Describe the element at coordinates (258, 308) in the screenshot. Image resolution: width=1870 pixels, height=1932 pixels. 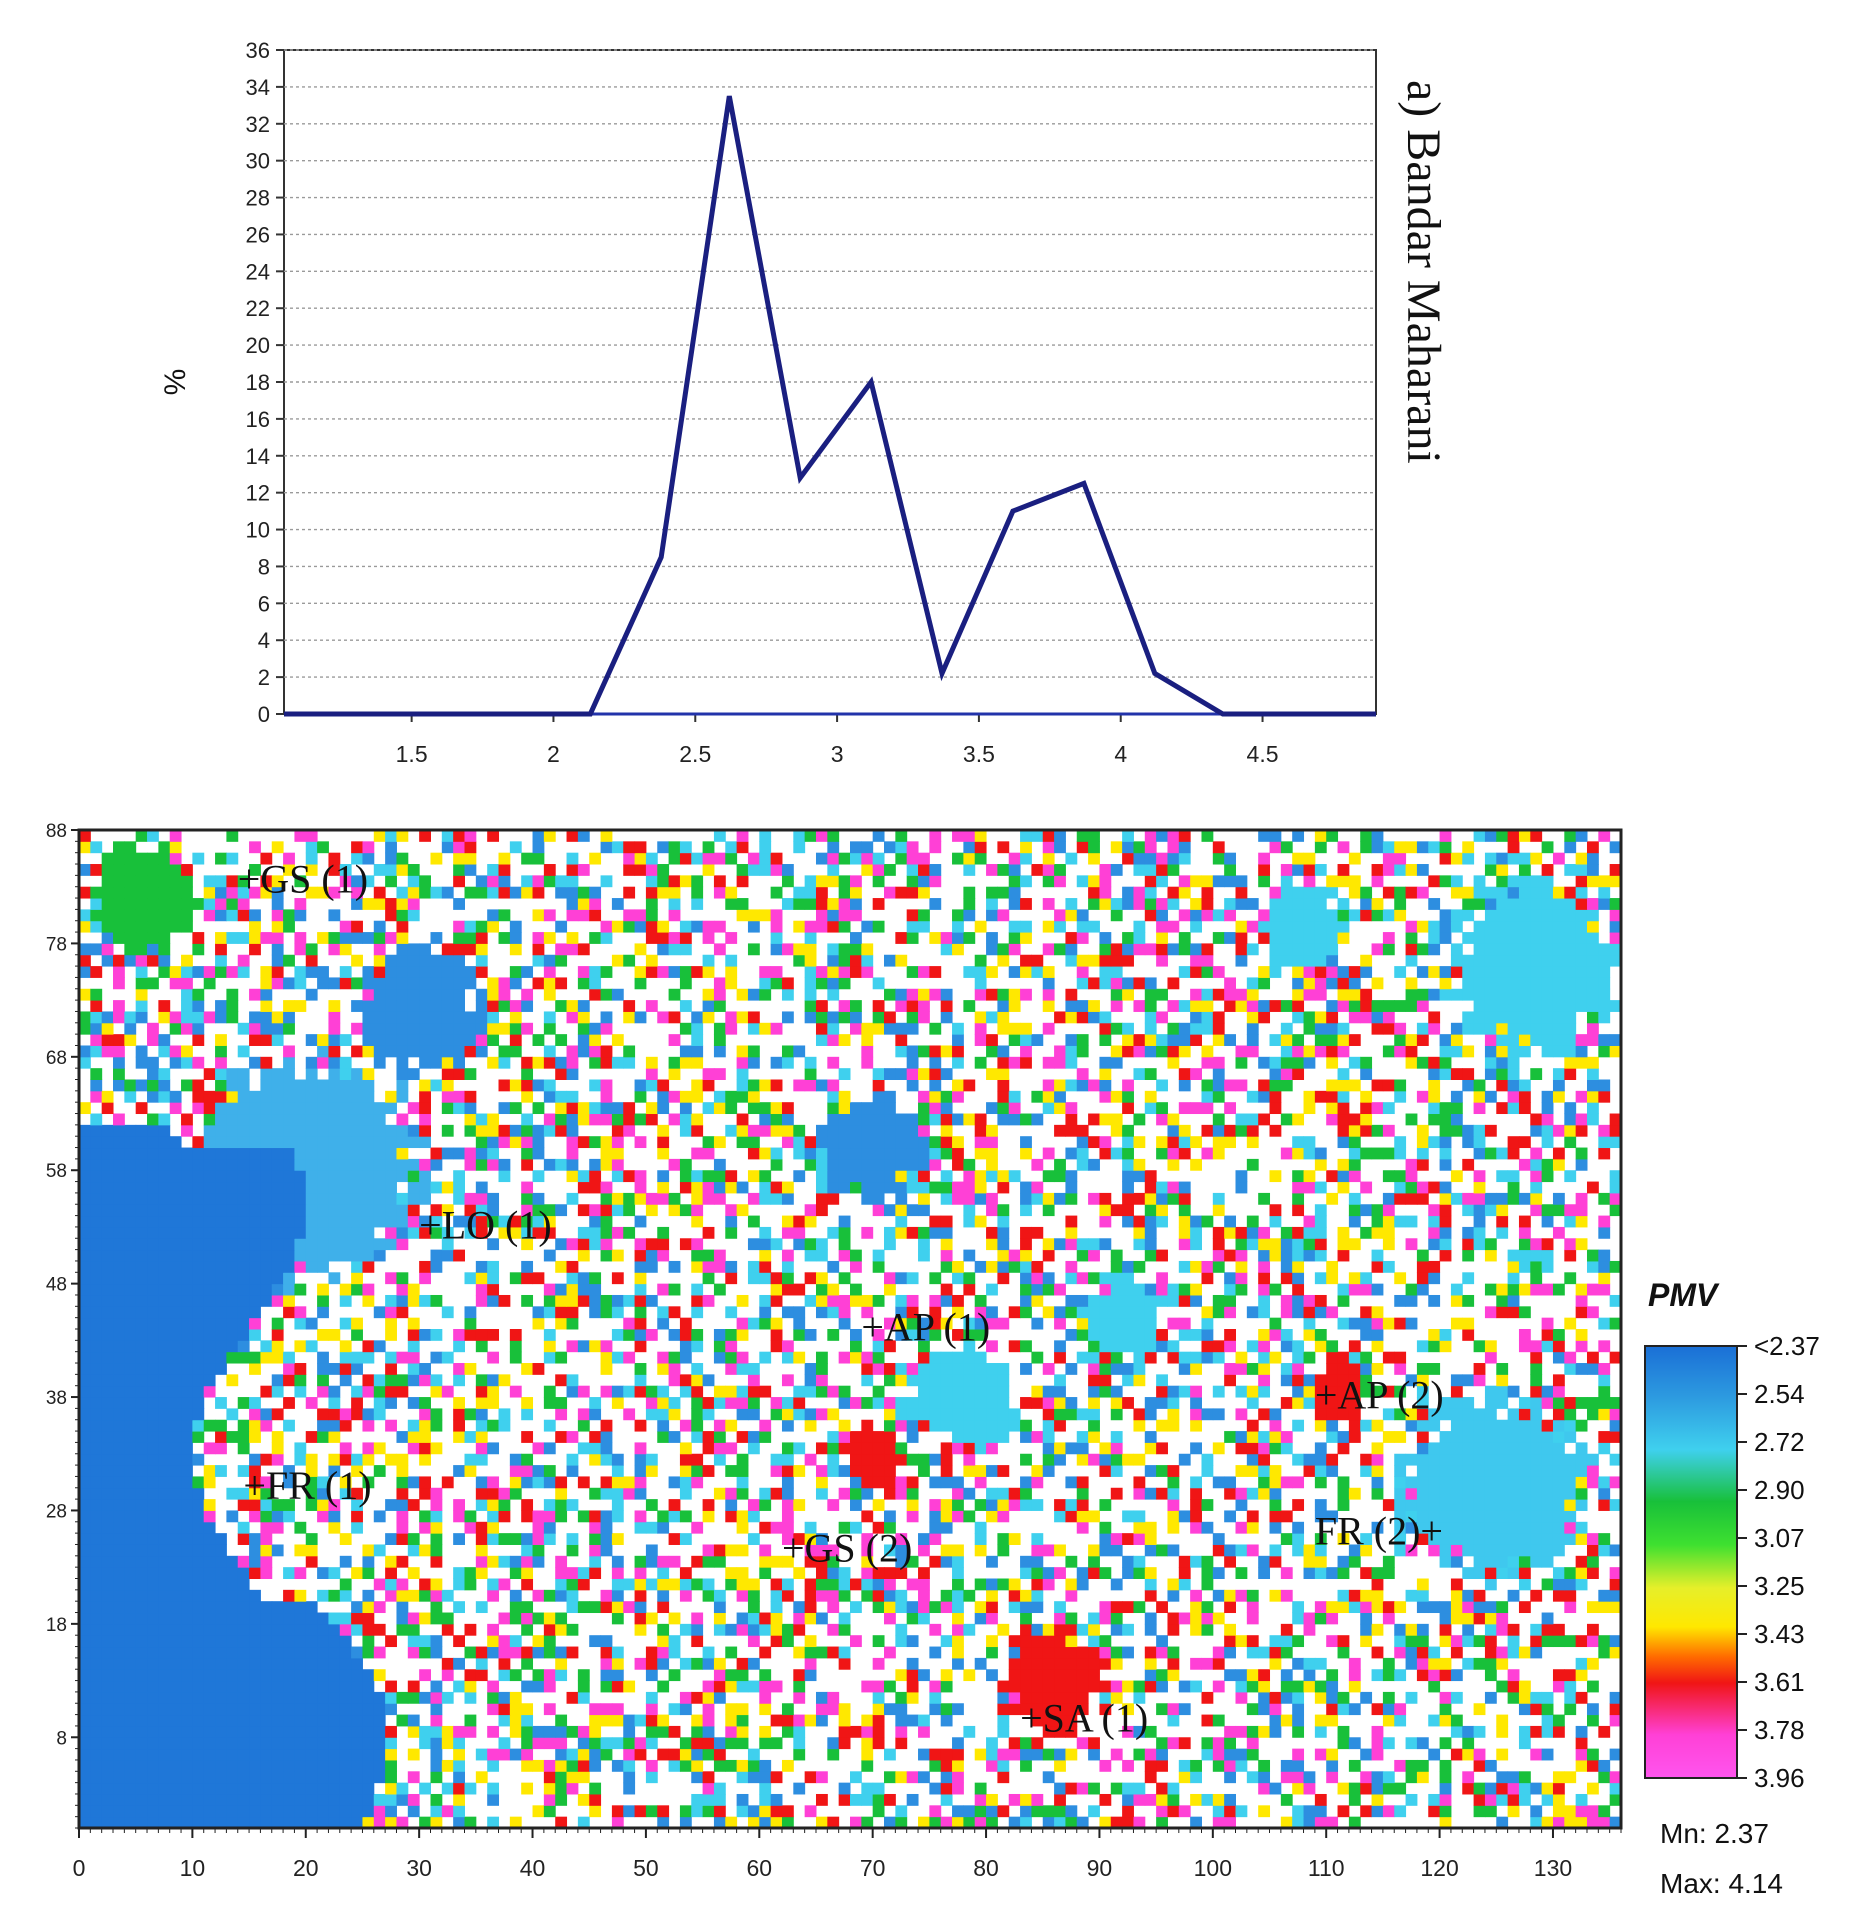
I see `line-y-tick-label: 22` at that location.